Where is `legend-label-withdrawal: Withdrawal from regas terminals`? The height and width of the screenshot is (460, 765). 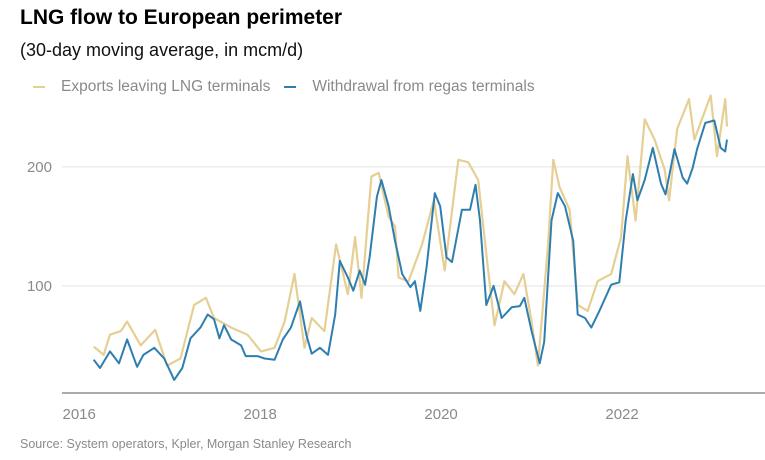 legend-label-withdrawal: Withdrawal from regas terminals is located at coordinates (423, 86).